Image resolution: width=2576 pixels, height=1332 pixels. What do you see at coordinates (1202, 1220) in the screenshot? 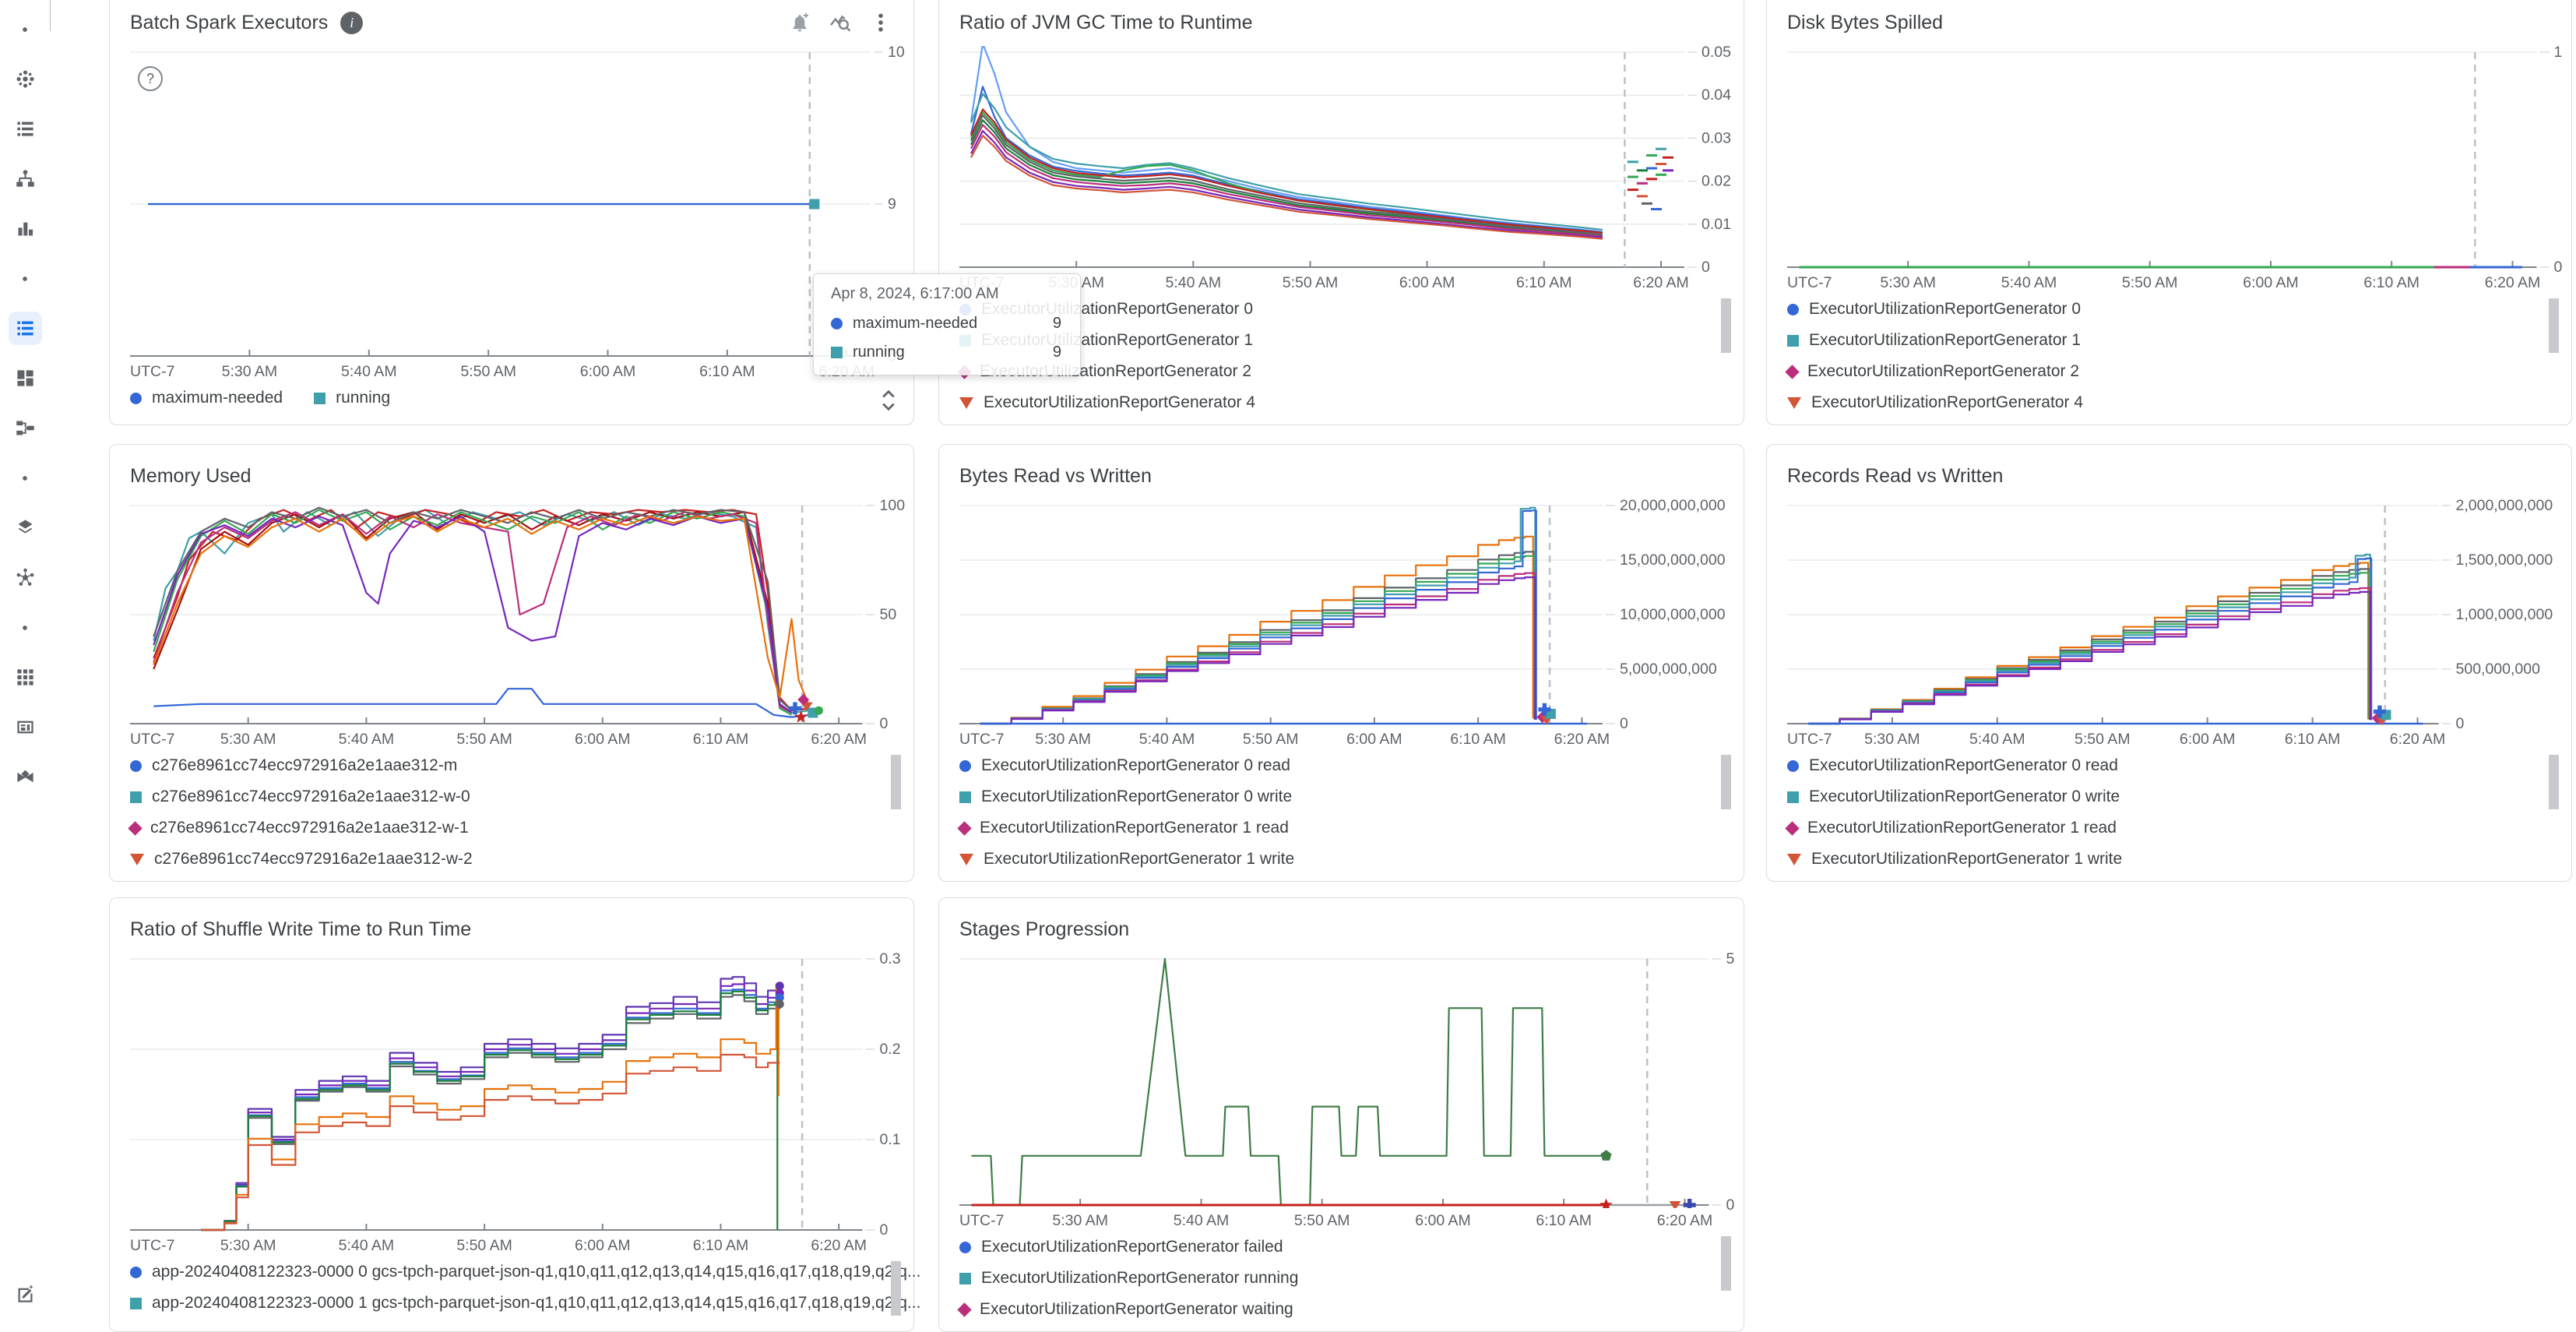
I see `svg-text: 5:40 AM` at bounding box center [1202, 1220].